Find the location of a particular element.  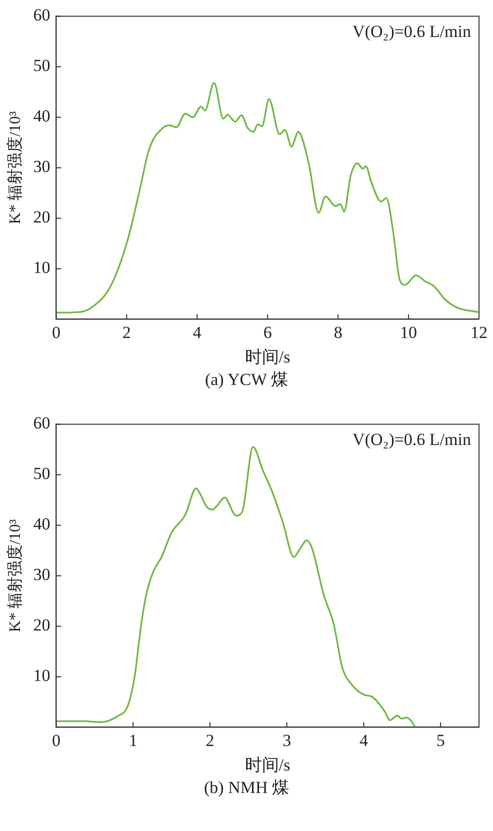

text: (a) YCW 煤 is located at coordinates (247, 380).